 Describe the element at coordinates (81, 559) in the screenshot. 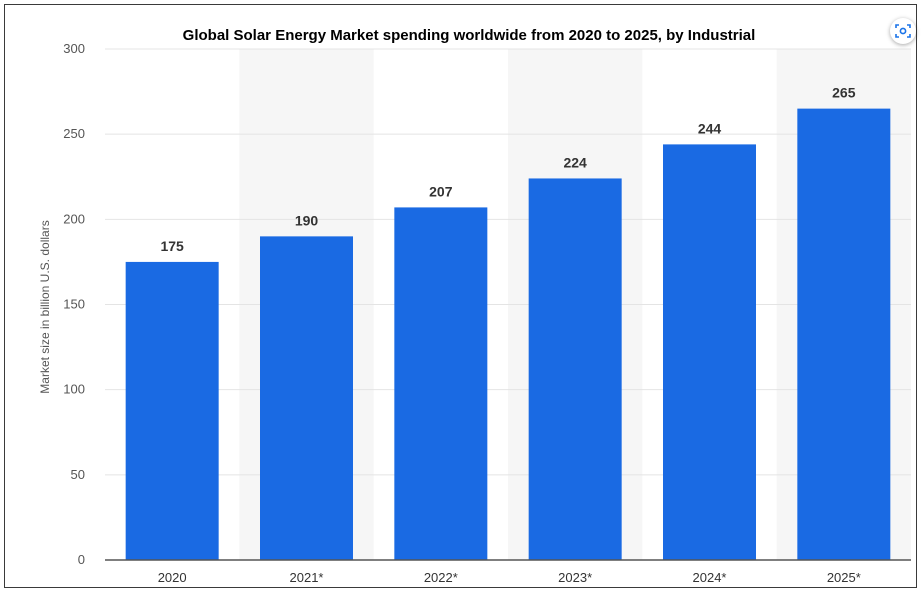

I see `y-tick-label: 0` at that location.